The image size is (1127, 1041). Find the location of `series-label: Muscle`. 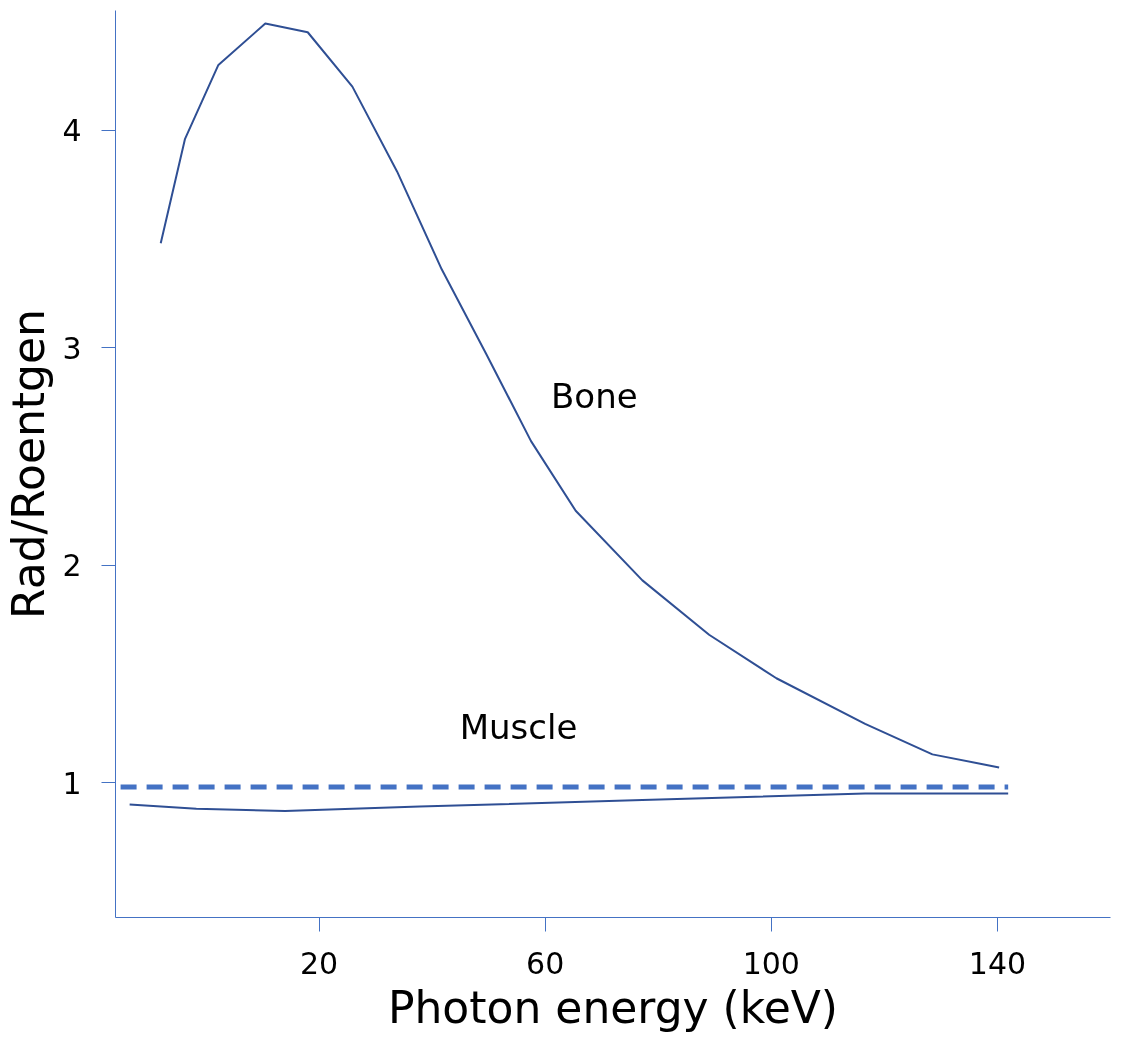

series-label: Muscle is located at coordinates (518, 726).